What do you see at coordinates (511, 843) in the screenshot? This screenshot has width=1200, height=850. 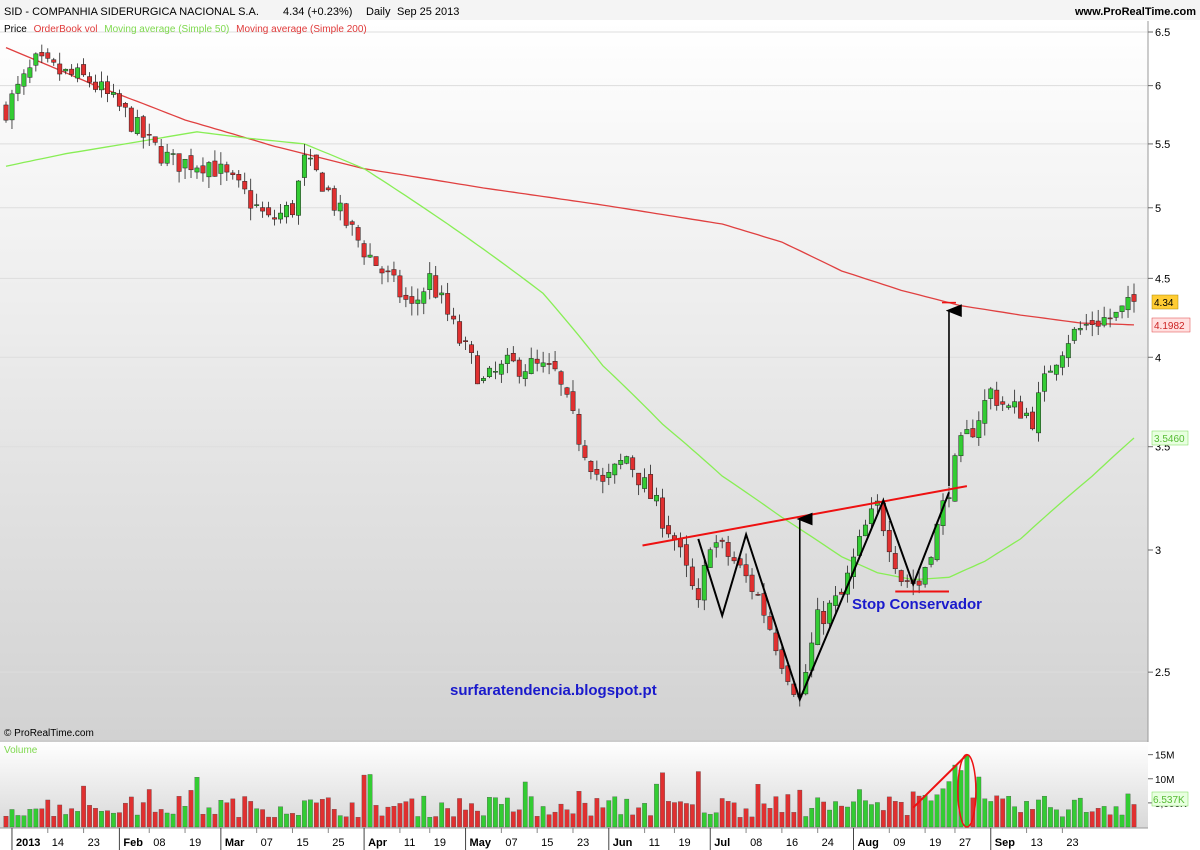 I see `time-tick-label: 07` at bounding box center [511, 843].